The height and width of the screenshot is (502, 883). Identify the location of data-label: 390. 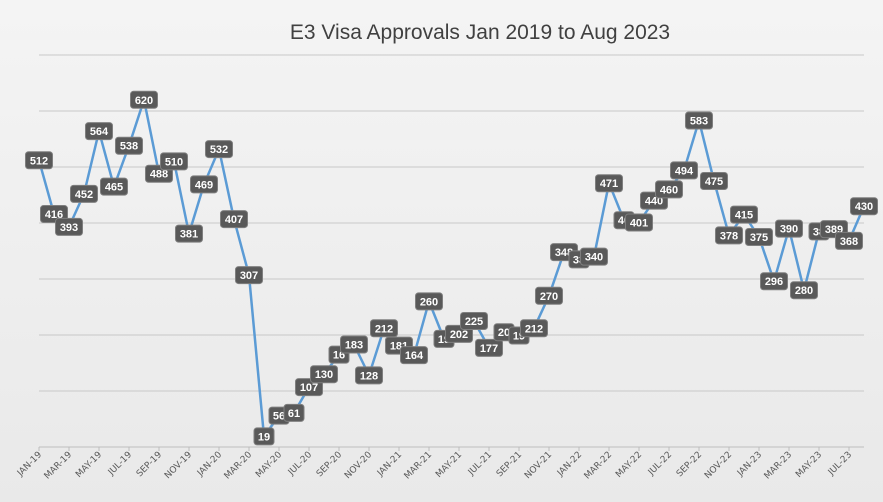
(789, 228).